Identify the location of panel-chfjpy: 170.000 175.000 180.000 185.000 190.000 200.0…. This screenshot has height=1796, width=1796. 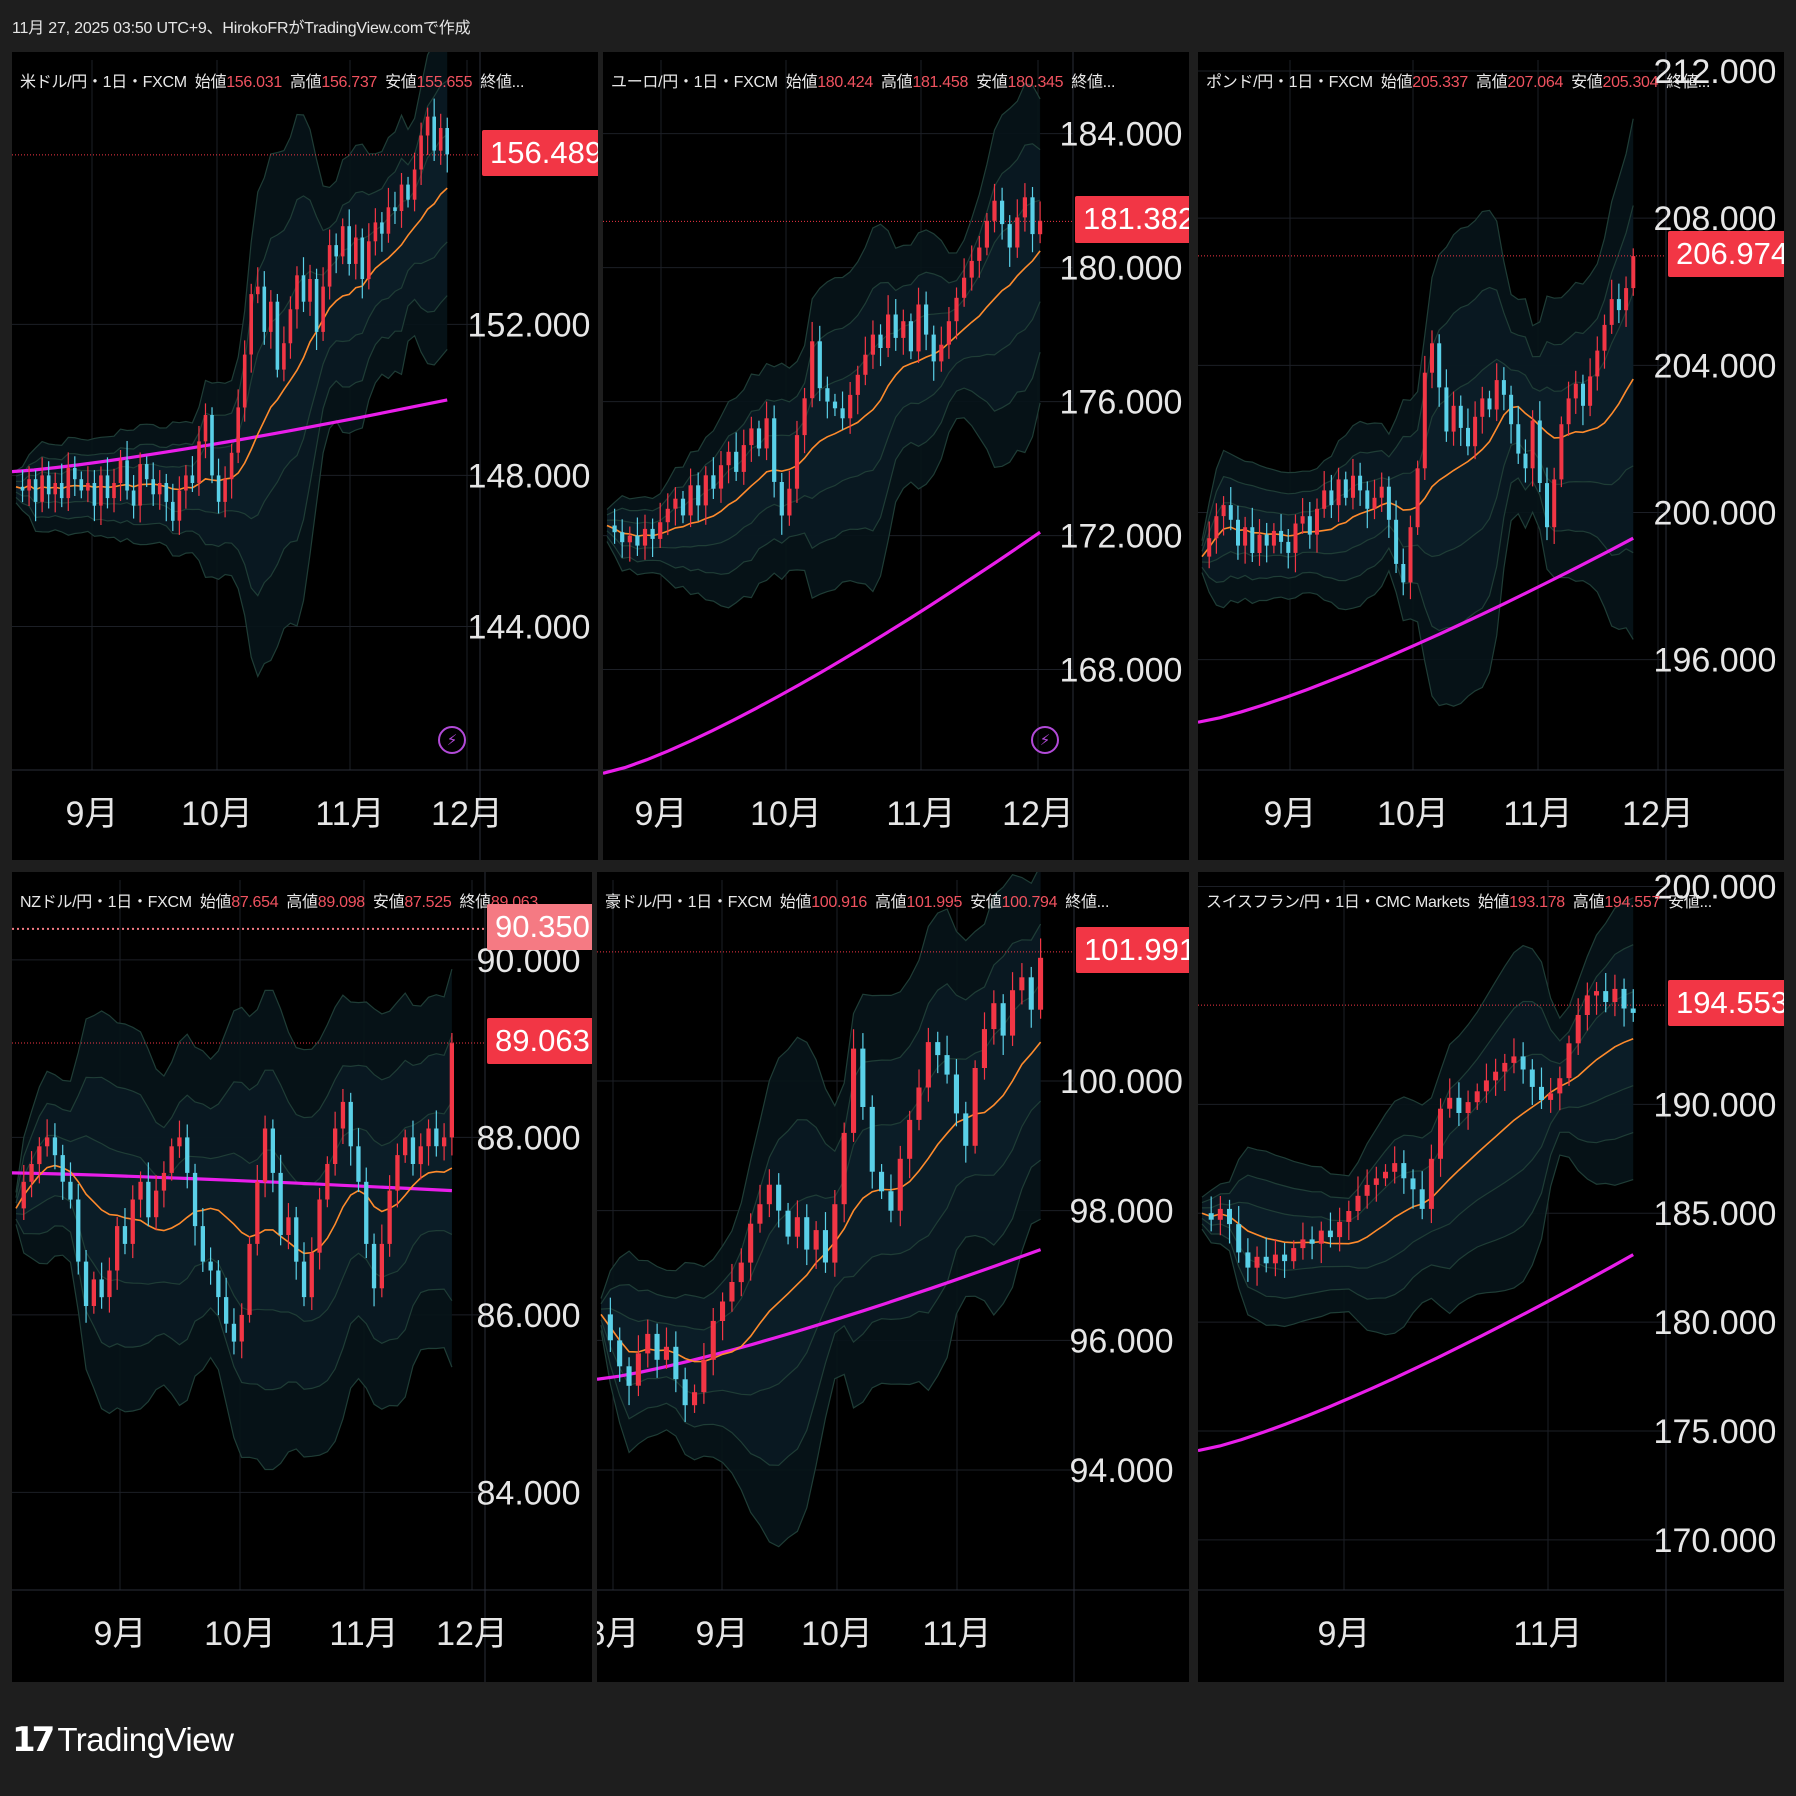
(1491, 1277).